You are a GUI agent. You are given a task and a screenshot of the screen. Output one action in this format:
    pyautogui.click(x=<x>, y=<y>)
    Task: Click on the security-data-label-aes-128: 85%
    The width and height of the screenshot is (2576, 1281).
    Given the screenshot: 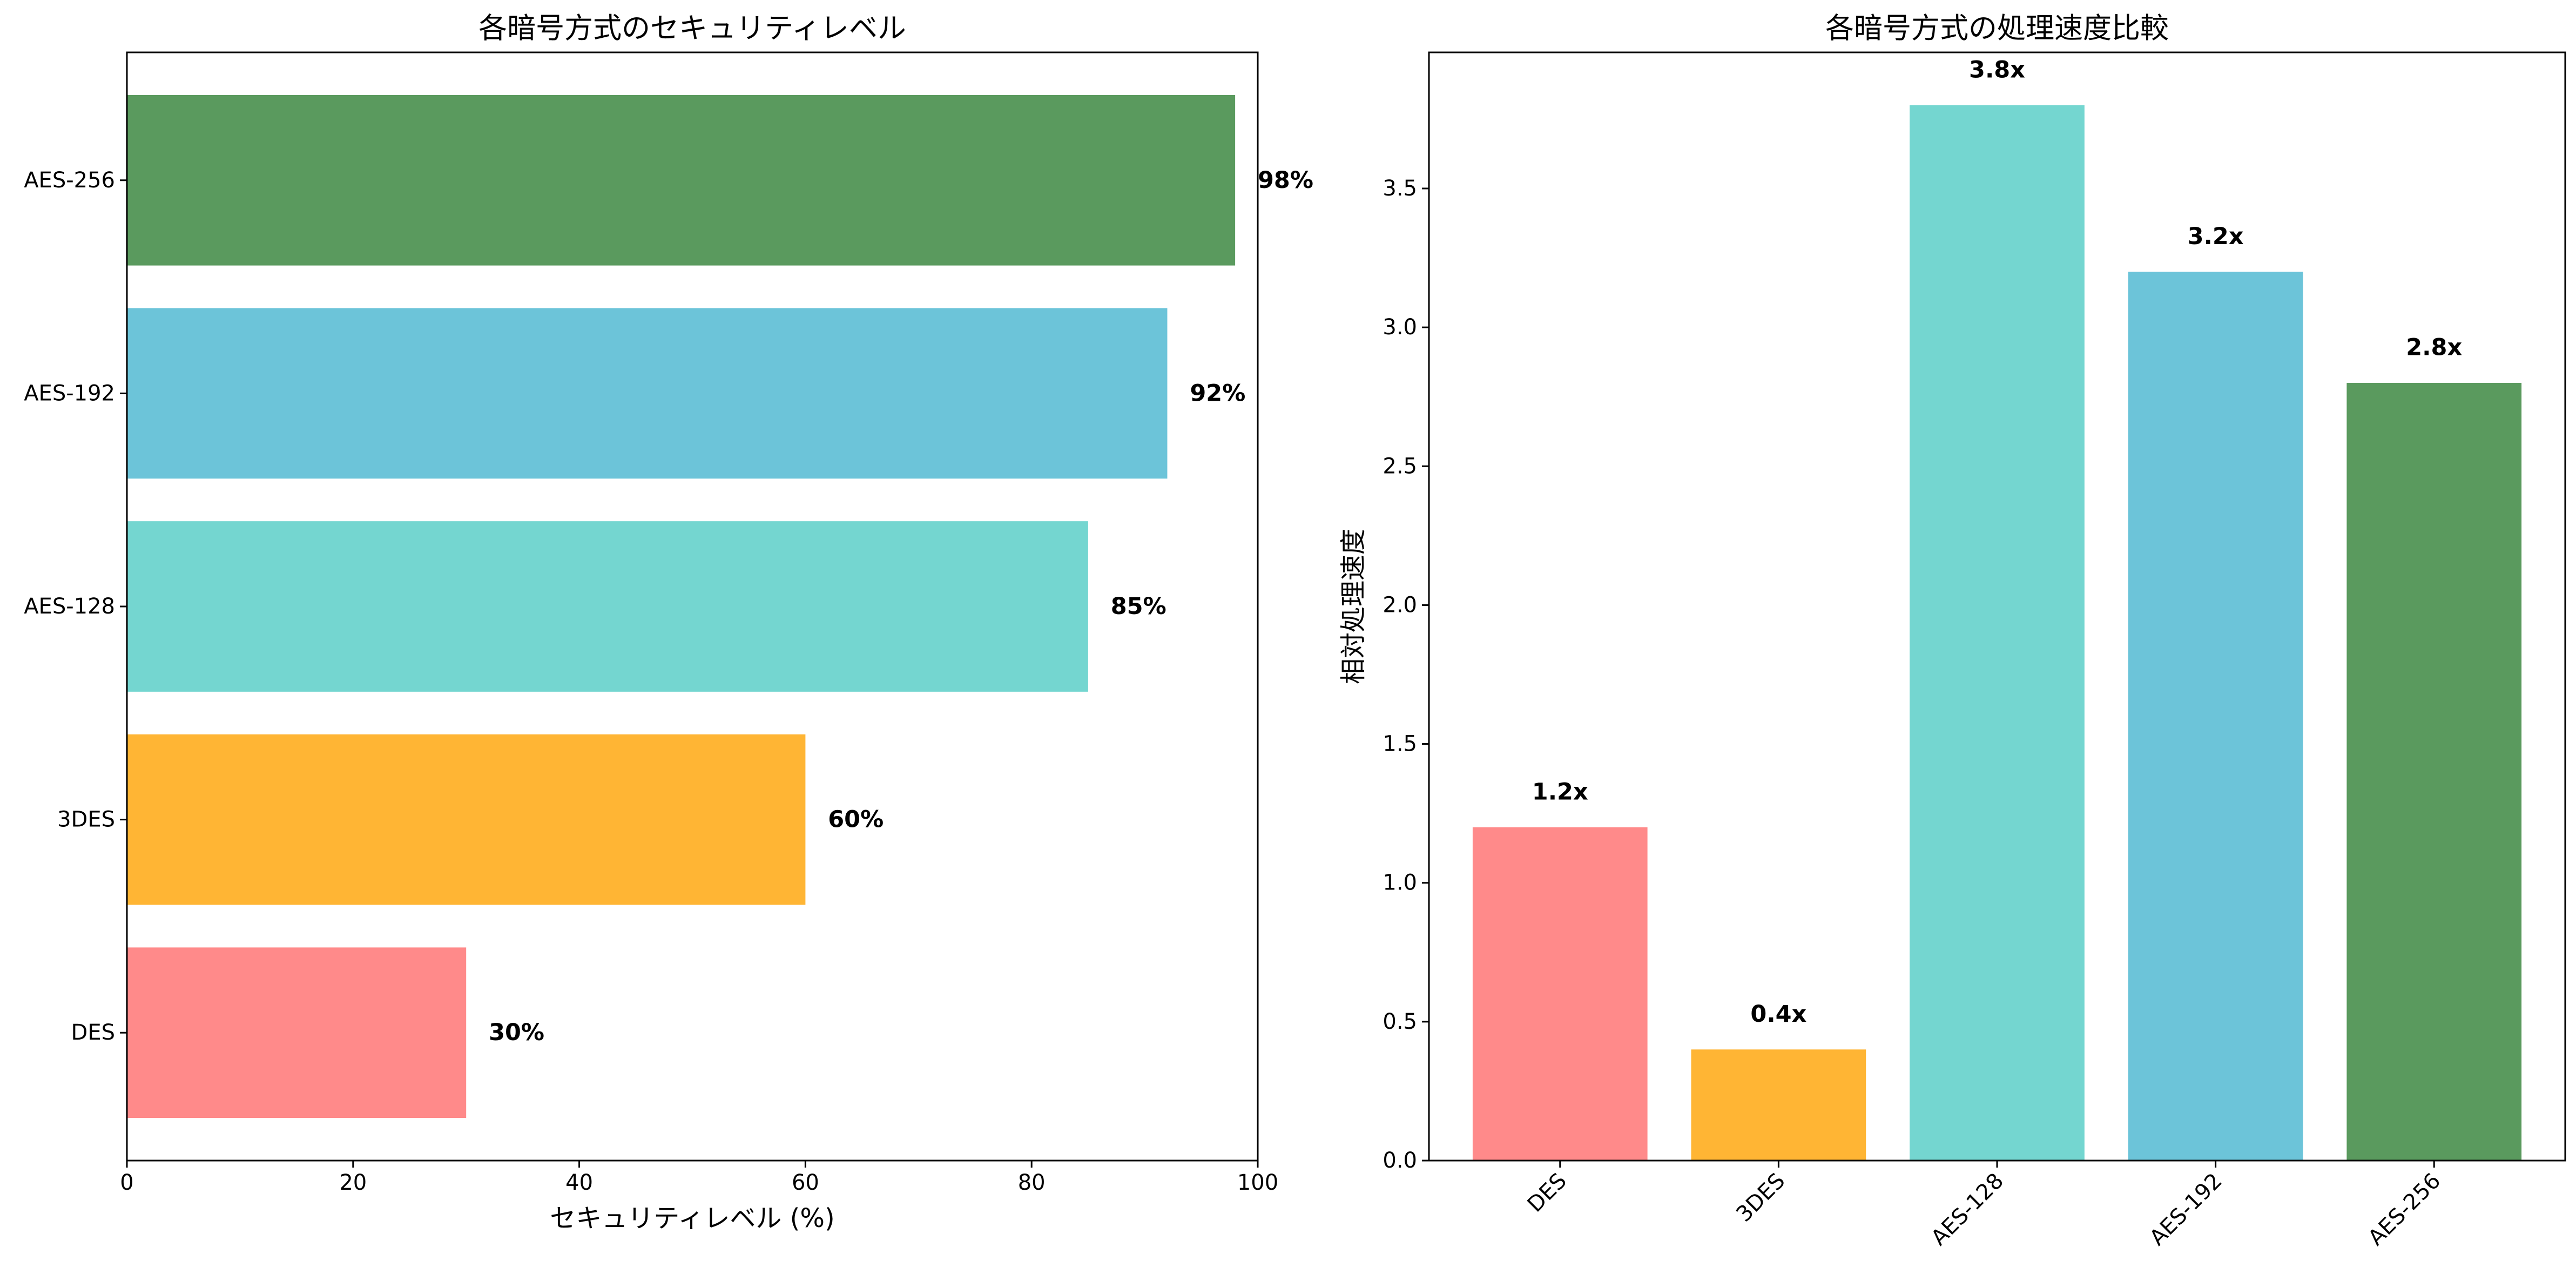 What is the action you would take?
    pyautogui.click(x=1138, y=607)
    